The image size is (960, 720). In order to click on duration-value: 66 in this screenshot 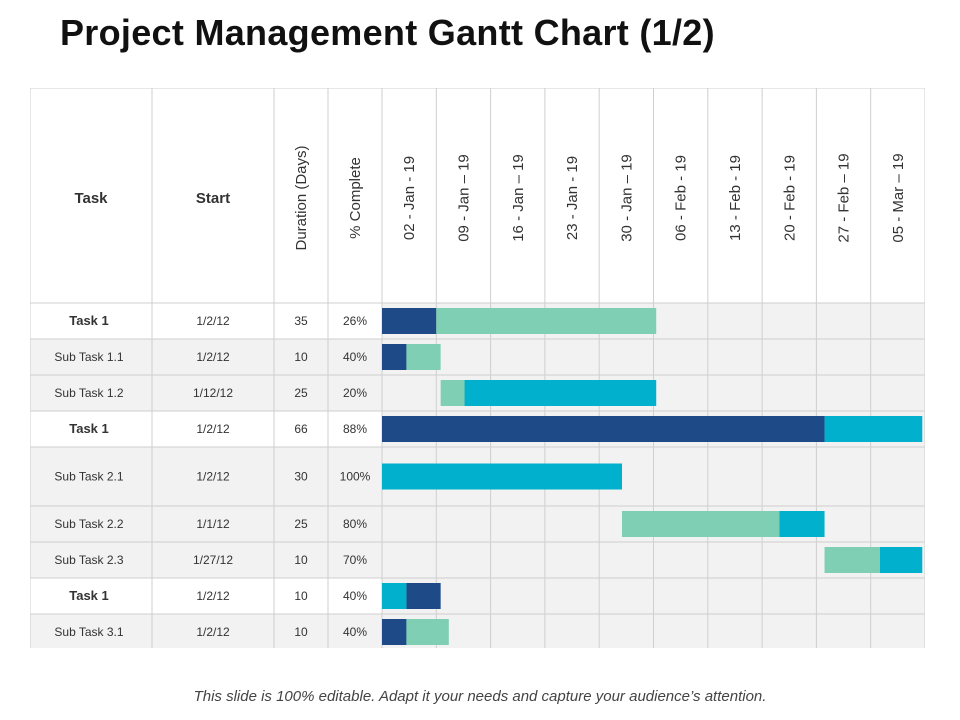, I will do `click(301, 429)`.